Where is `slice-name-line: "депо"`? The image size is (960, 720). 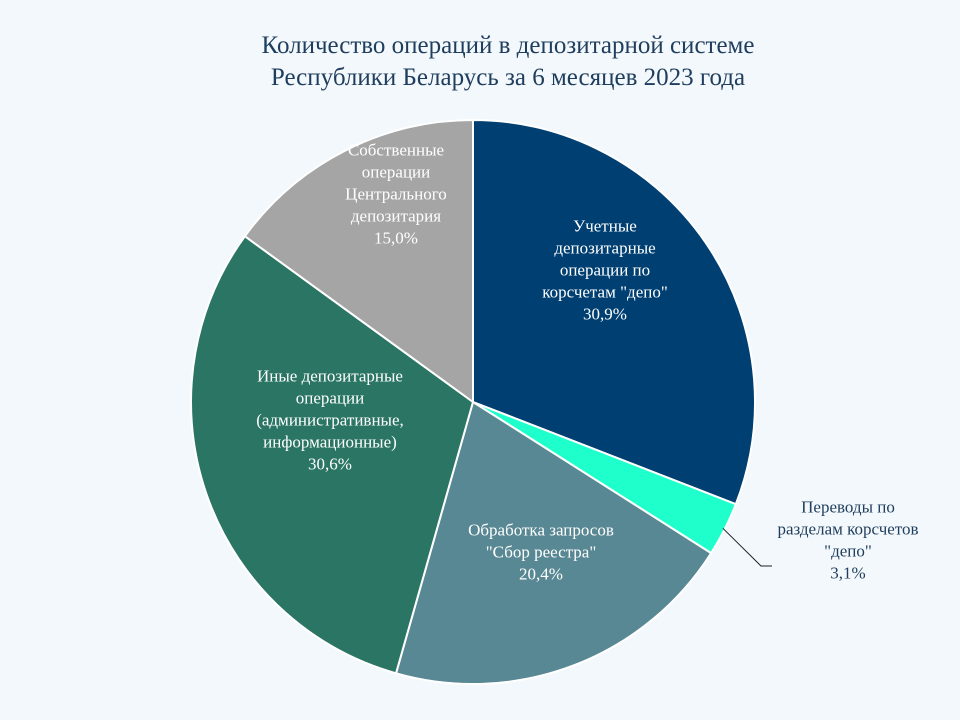 slice-name-line: "депо" is located at coordinates (848, 551).